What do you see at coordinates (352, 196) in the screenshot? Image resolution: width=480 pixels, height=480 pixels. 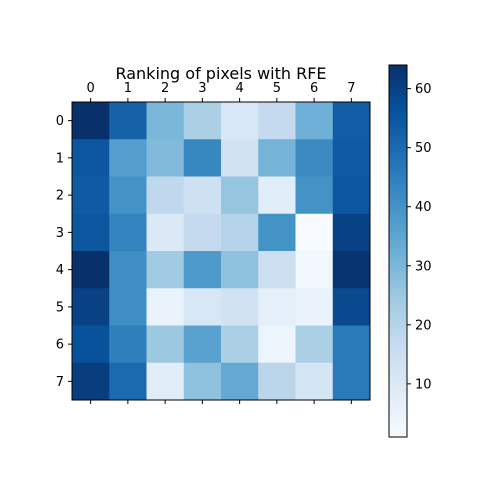 I see `heatmap-cell-r2-c7` at bounding box center [352, 196].